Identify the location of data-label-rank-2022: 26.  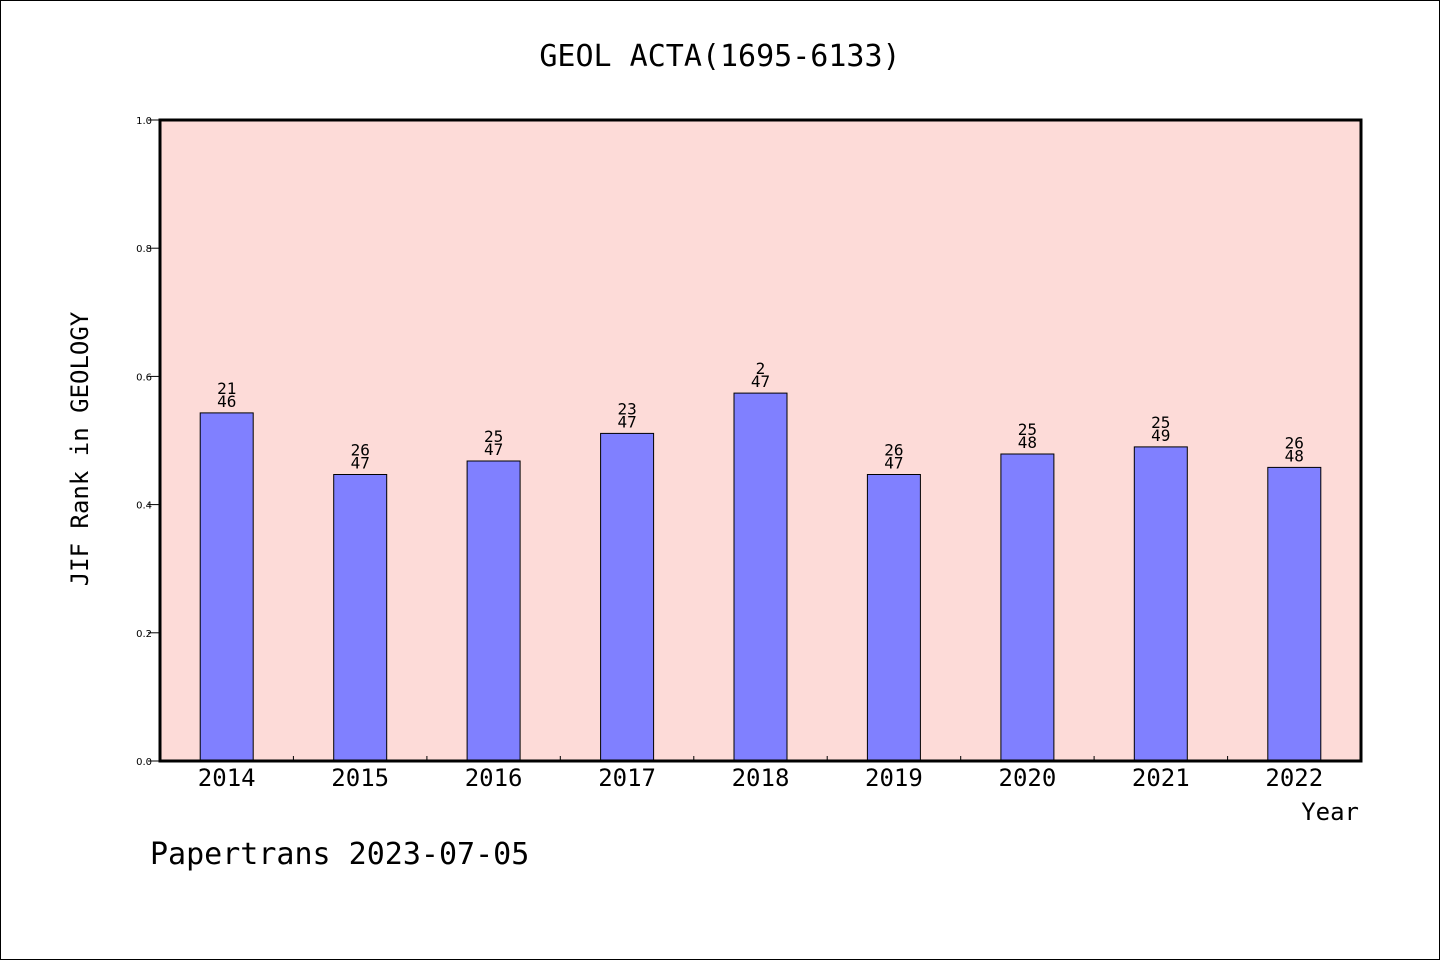
(1294, 442).